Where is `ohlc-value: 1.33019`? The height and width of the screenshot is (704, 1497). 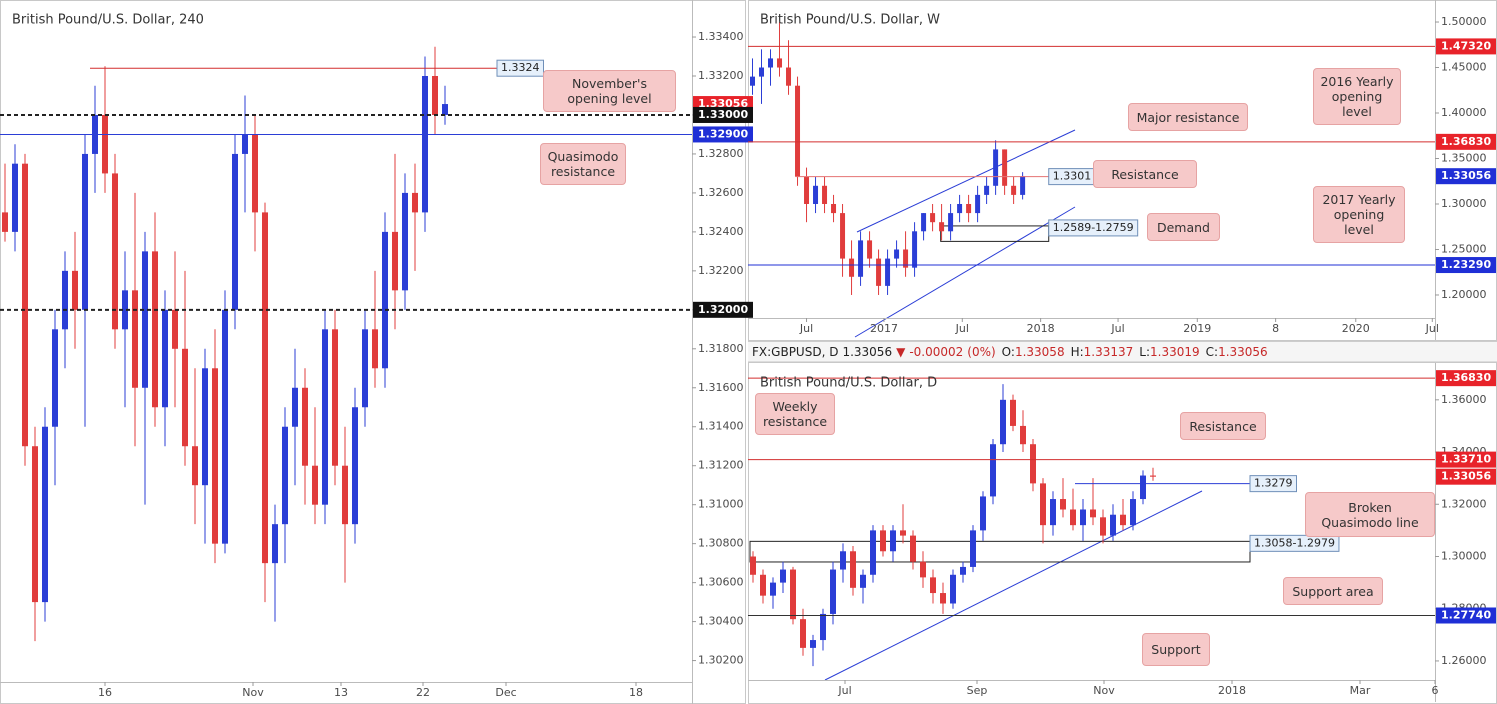 ohlc-value: 1.33019 is located at coordinates (1175, 351).